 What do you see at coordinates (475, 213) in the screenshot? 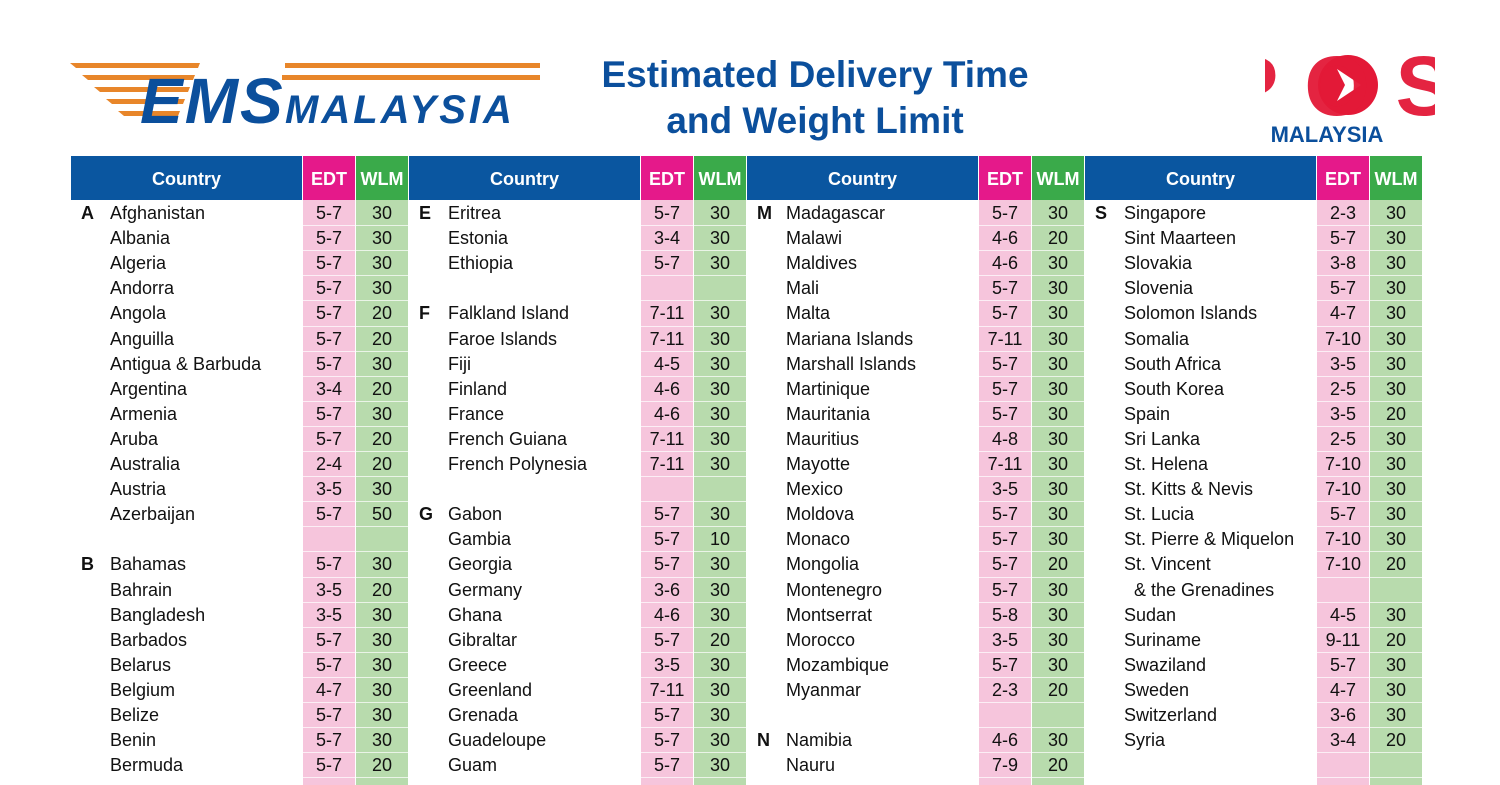
I see `country-name: Eritrea` at bounding box center [475, 213].